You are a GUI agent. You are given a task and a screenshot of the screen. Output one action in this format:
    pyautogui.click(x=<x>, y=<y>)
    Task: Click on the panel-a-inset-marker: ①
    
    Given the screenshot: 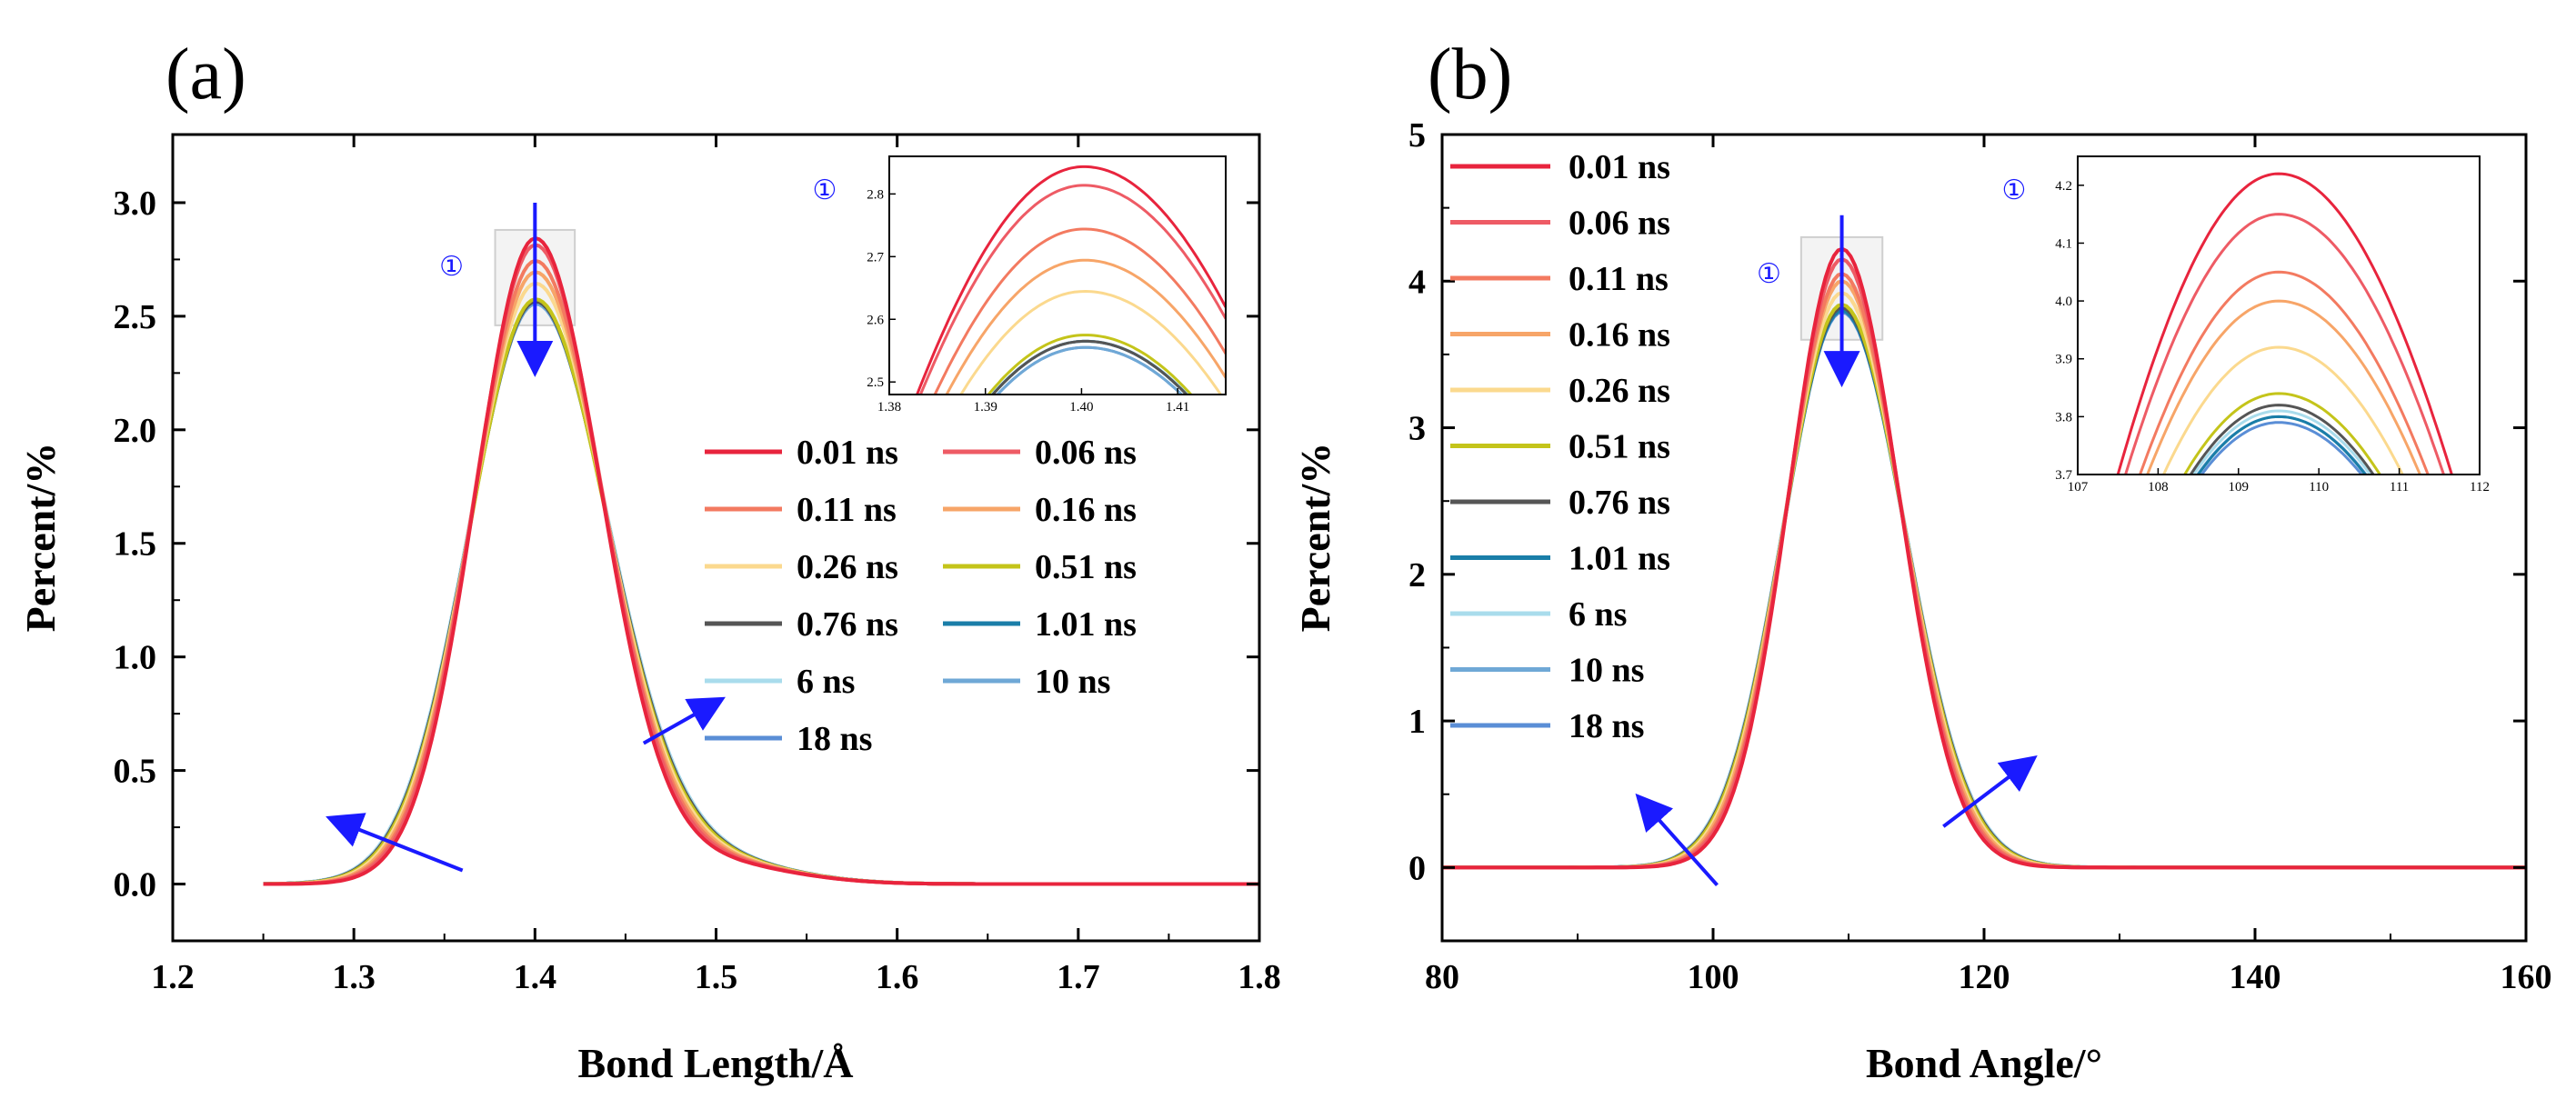 What is the action you would take?
    pyautogui.click(x=825, y=190)
    